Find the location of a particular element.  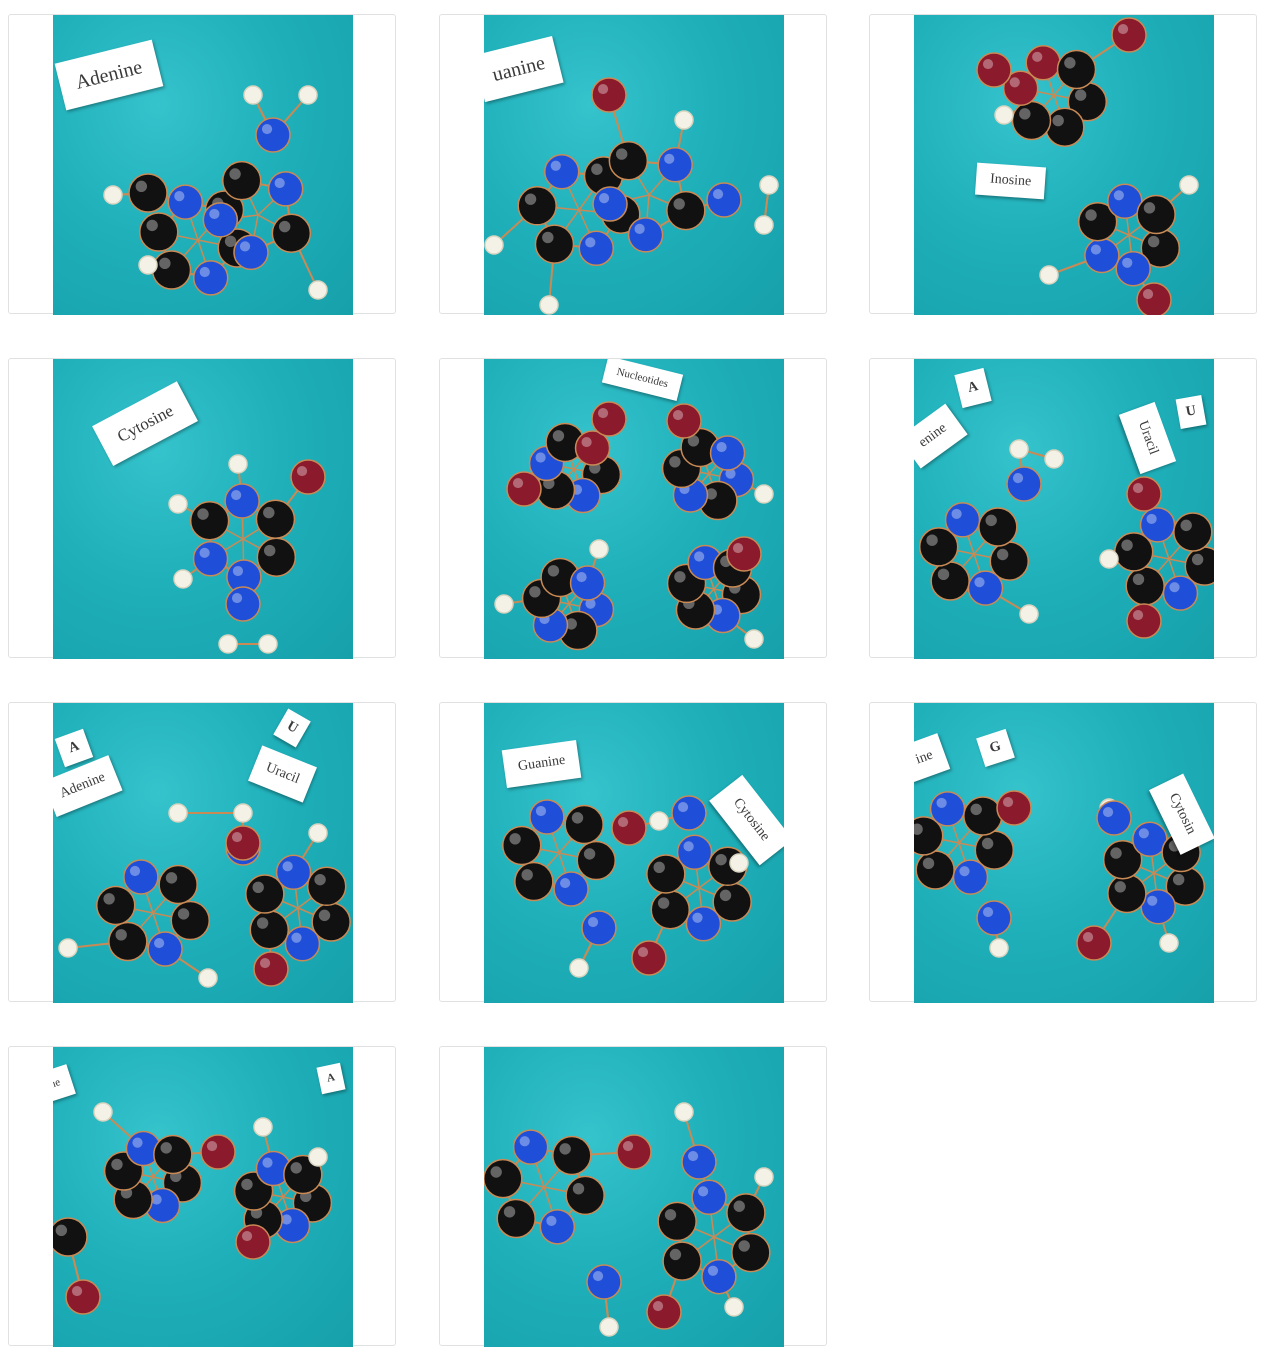

gallery-item-nucleotides: Nucleotides is located at coordinates (633, 508).